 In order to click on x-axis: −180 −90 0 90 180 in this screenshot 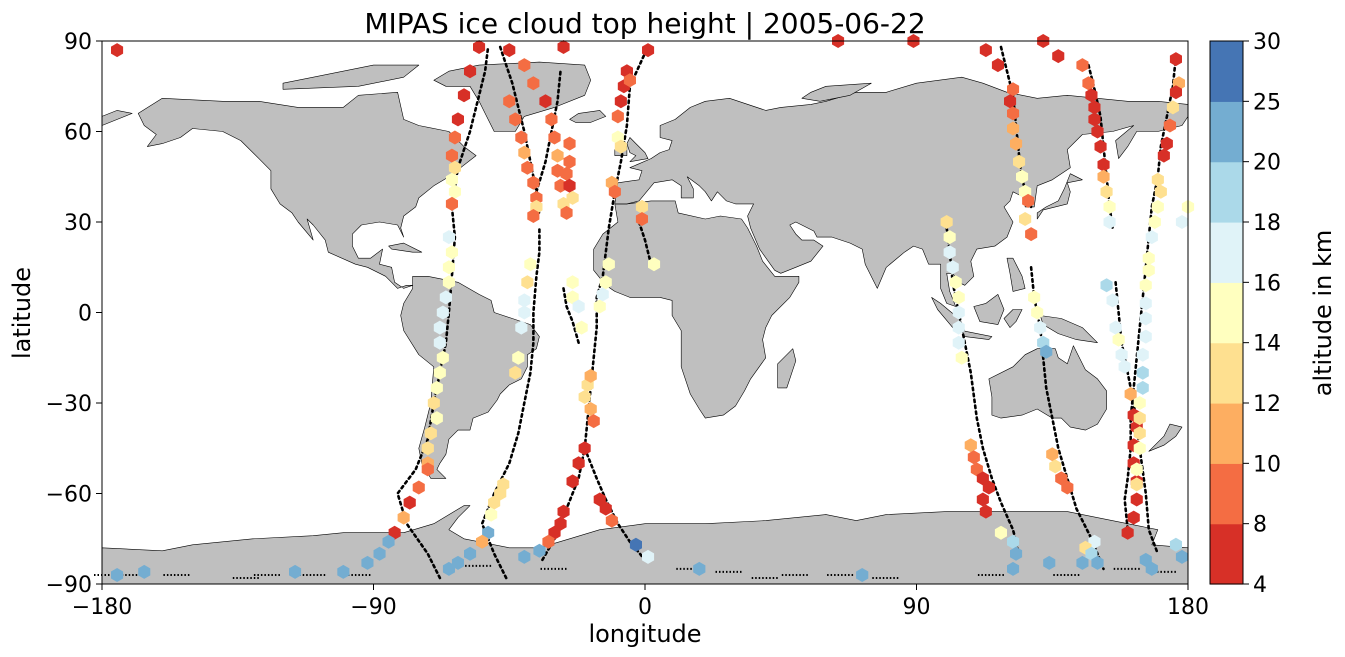, I will do `click(640, 602)`.